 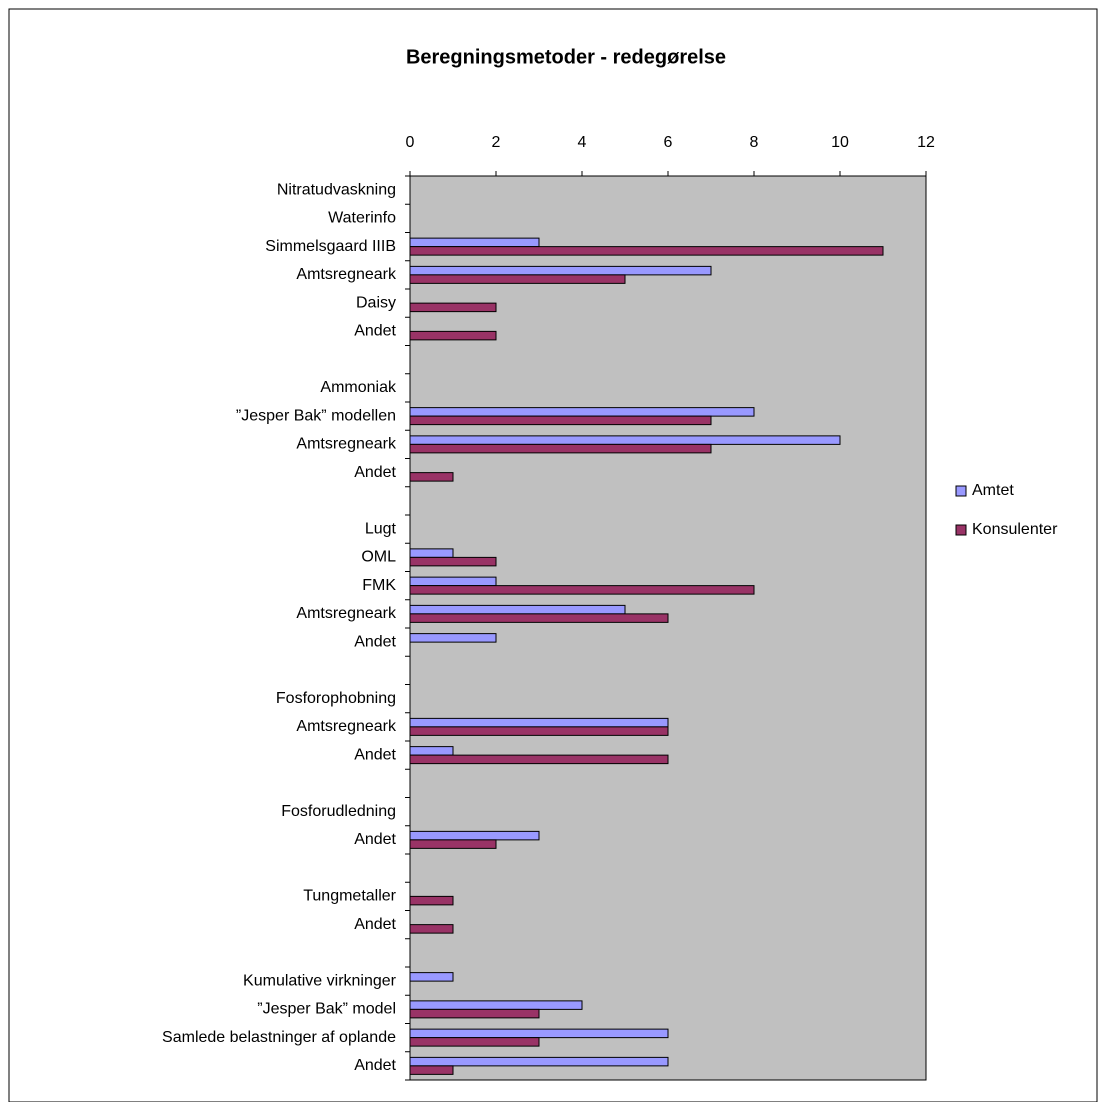 I want to click on x-tick-label: 4, so click(x=582, y=142).